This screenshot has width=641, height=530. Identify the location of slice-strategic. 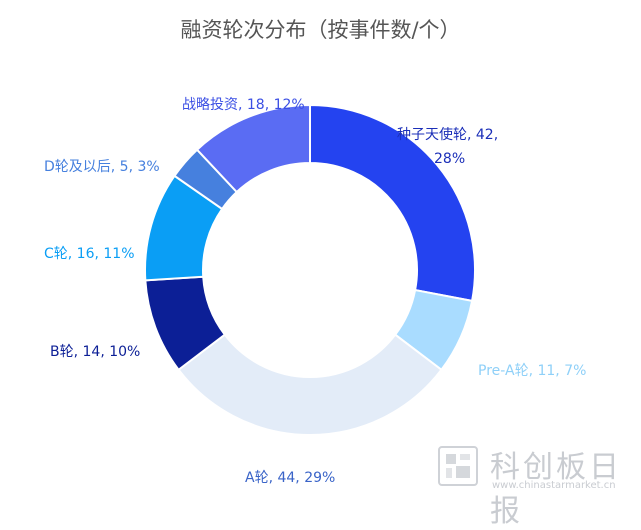
(253, 148).